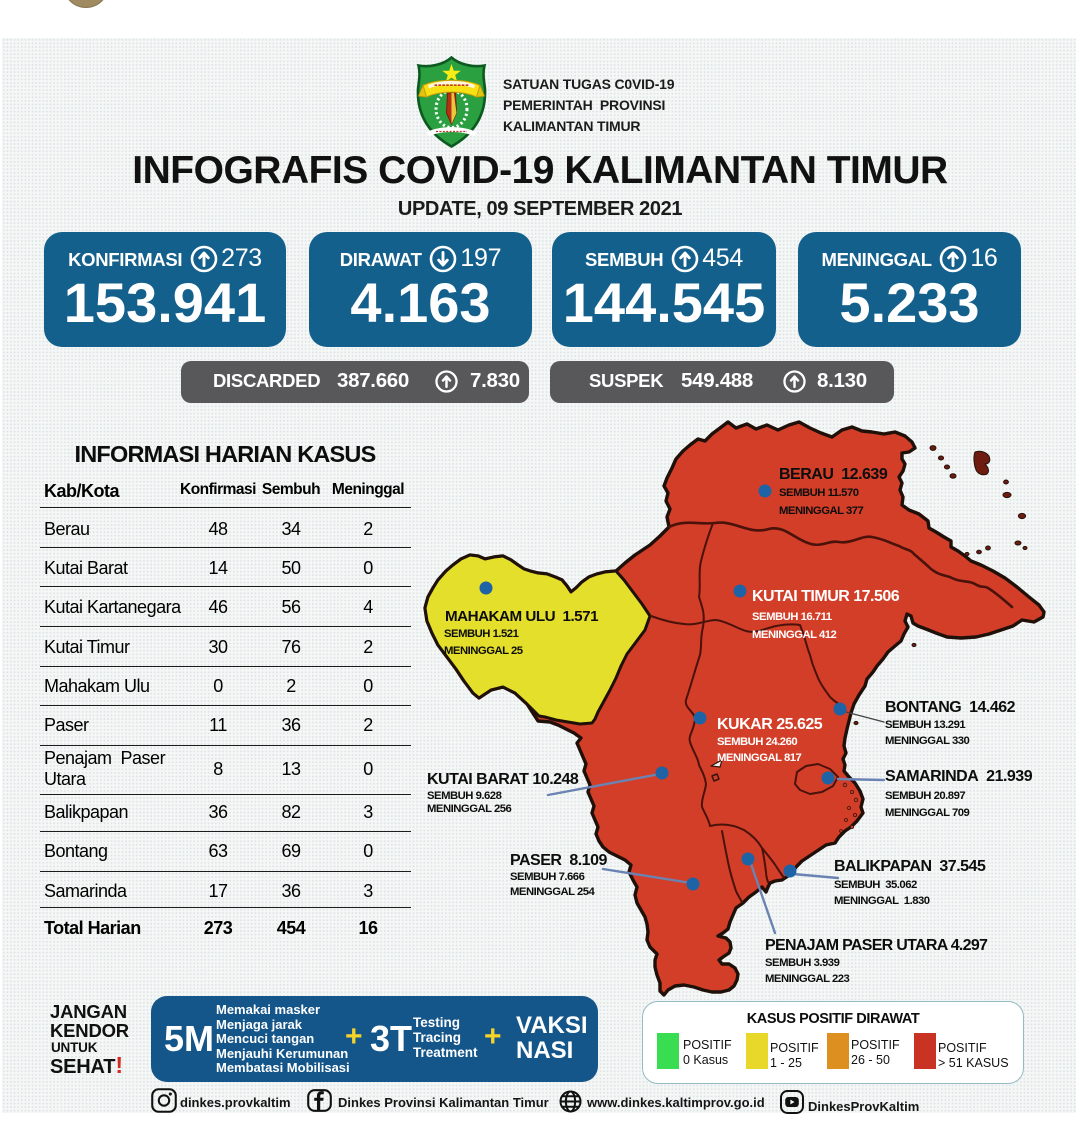 The image size is (1080, 1138). What do you see at coordinates (819, 493) in the screenshot?
I see `svg-text: SEMBUH 11.570` at bounding box center [819, 493].